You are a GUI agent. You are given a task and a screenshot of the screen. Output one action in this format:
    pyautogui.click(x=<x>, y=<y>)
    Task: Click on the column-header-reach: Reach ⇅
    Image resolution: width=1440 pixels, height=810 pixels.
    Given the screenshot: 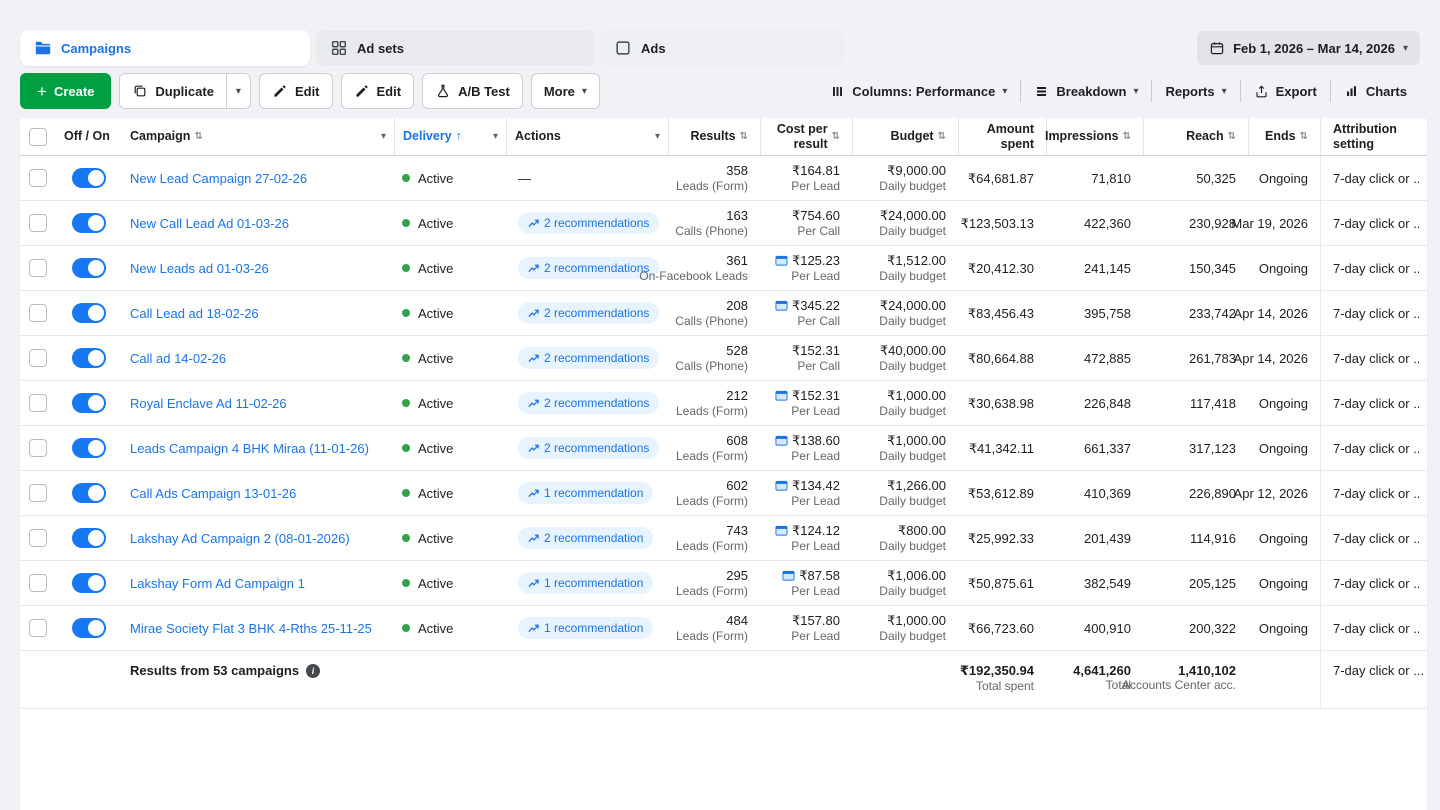 What is the action you would take?
    pyautogui.click(x=1195, y=136)
    